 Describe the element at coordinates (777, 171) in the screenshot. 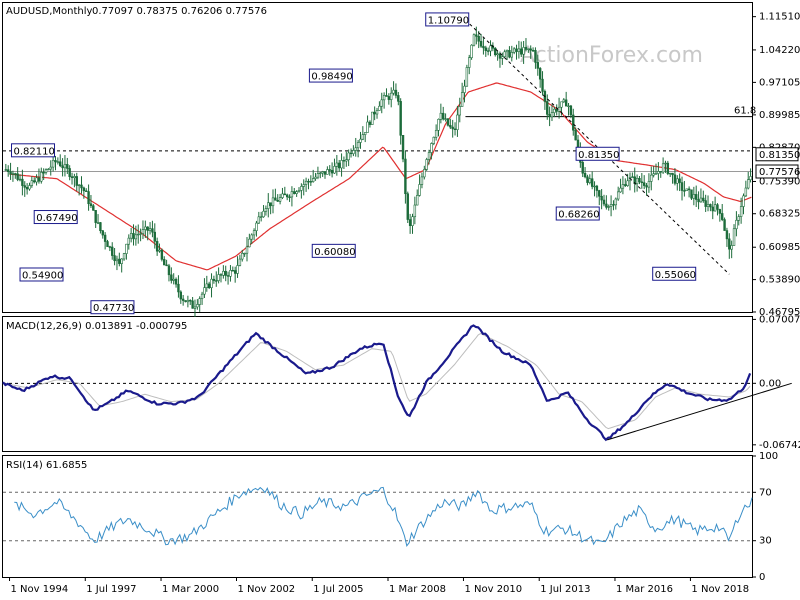

I see `price-axis-box` at that location.